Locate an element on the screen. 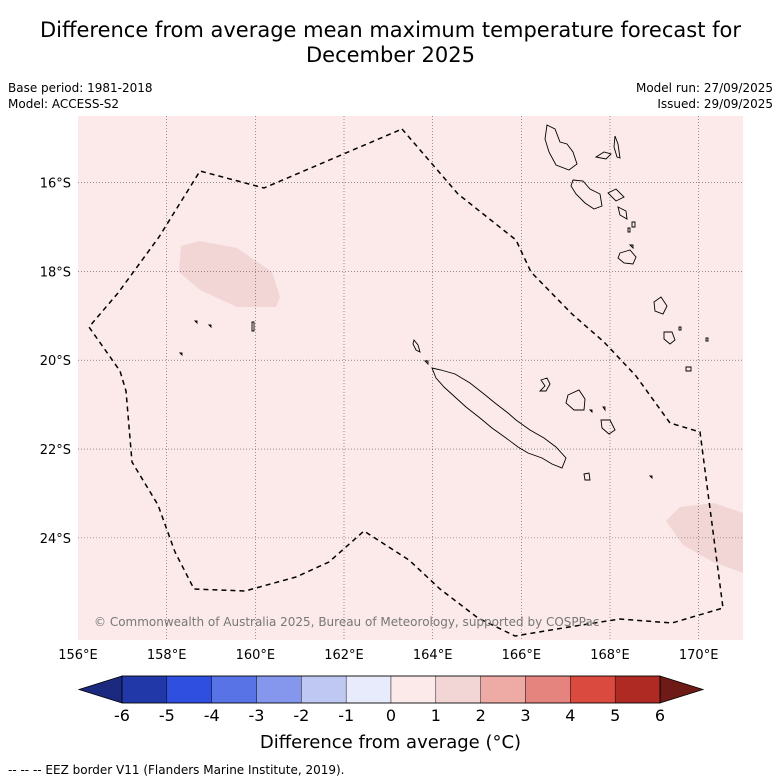 This screenshot has width=781, height=781. vanuatu-ambae is located at coordinates (603, 155).